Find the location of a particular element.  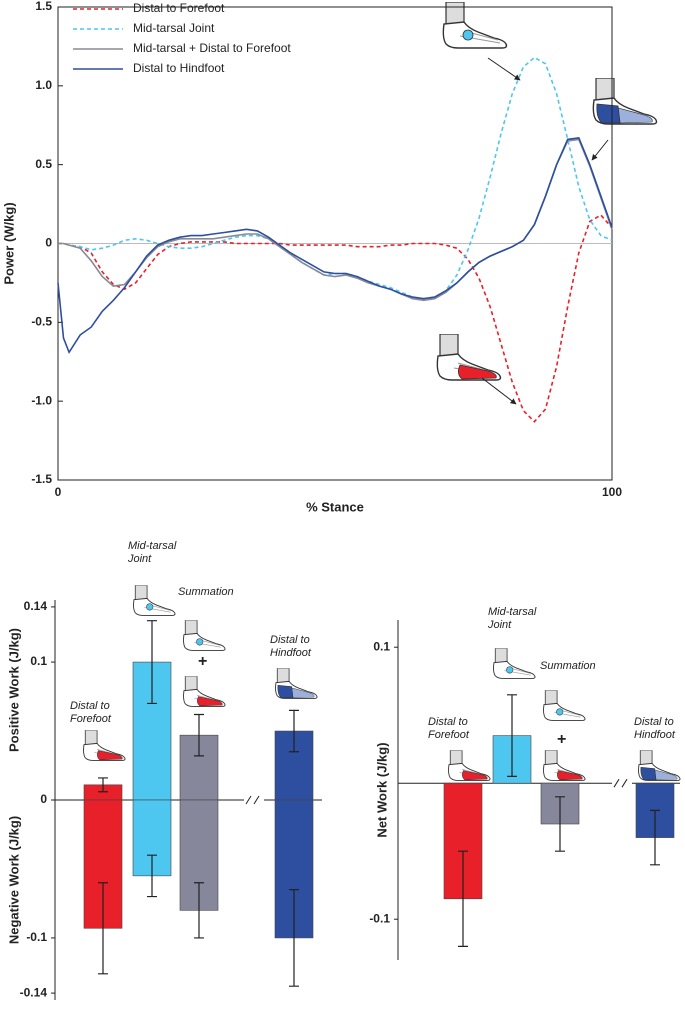

legend-label: Distal to Hindfoot is located at coordinates (179, 68).